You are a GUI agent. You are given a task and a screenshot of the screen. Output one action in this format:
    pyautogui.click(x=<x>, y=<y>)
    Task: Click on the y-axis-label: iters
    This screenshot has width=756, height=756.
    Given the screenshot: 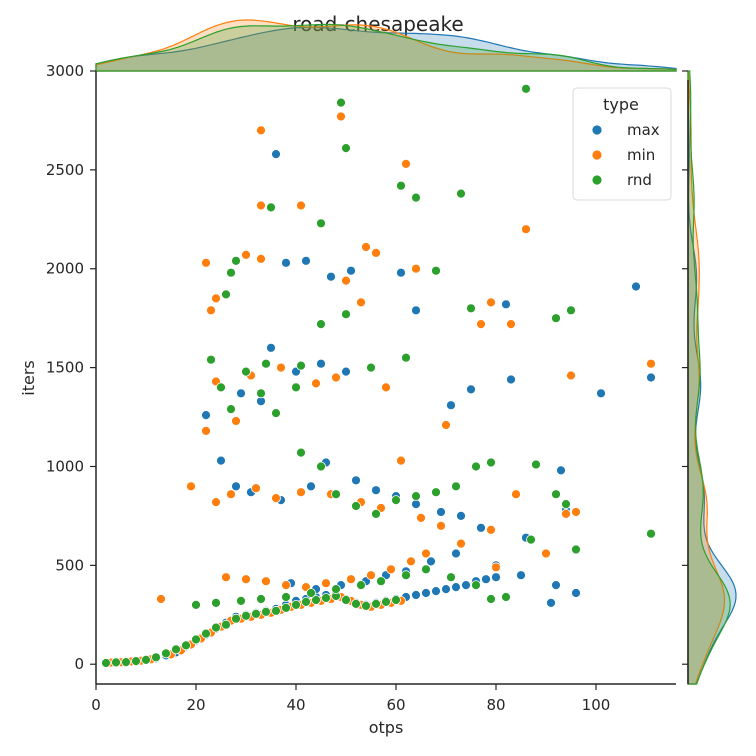 What is the action you would take?
    pyautogui.click(x=28, y=377)
    